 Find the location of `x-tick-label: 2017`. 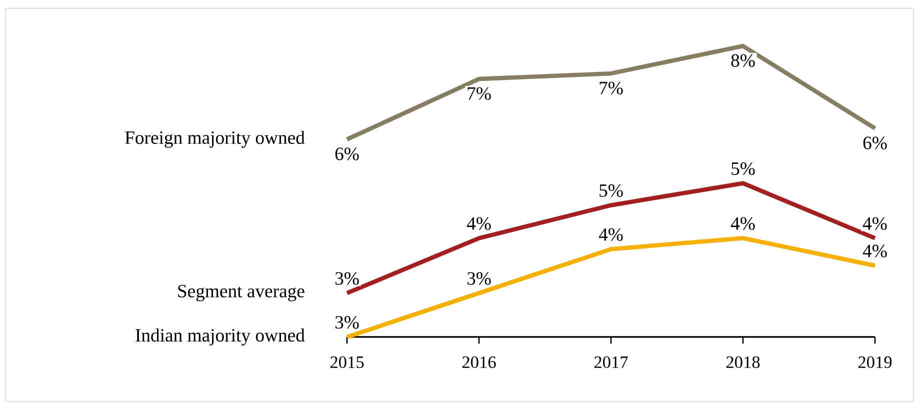

x-tick-label: 2017 is located at coordinates (611, 362).